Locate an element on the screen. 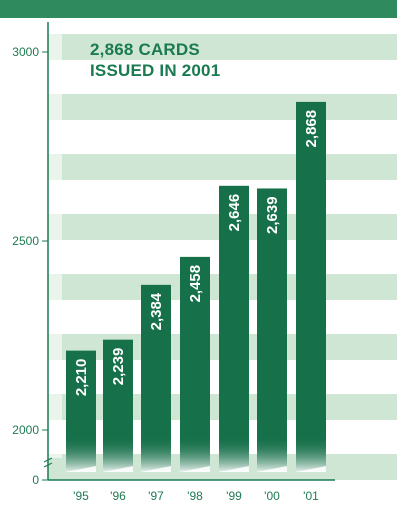 The height and width of the screenshot is (508, 397). chart-title: 2,868 CARDS ISSUED IN 2001 is located at coordinates (155, 60).